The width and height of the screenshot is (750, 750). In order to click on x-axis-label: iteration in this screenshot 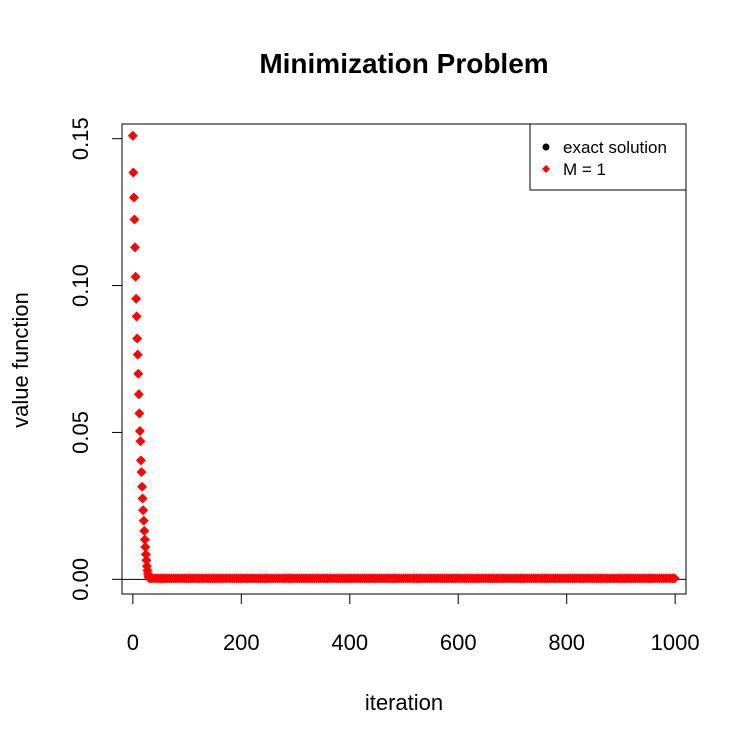, I will do `click(404, 702)`.